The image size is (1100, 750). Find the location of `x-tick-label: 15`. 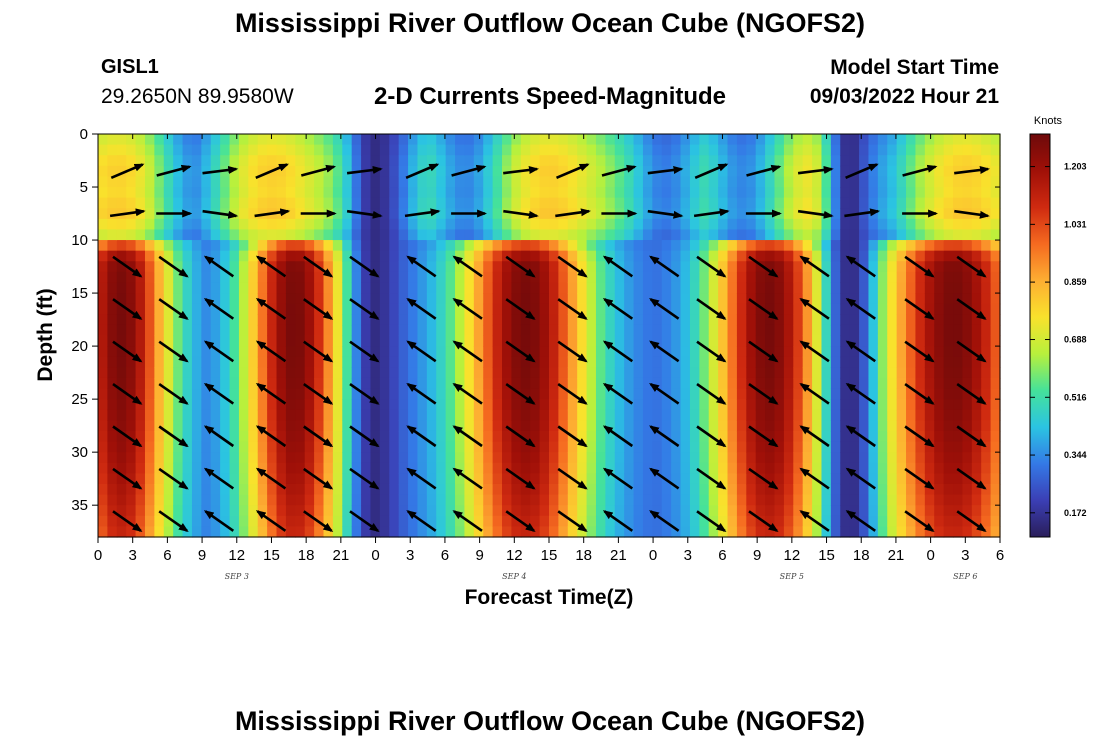

x-tick-label: 15 is located at coordinates (271, 555).